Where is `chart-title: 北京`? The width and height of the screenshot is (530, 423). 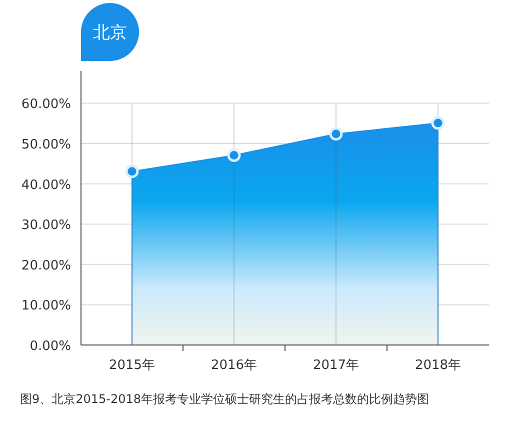
chart-title: 北京 is located at coordinates (110, 33).